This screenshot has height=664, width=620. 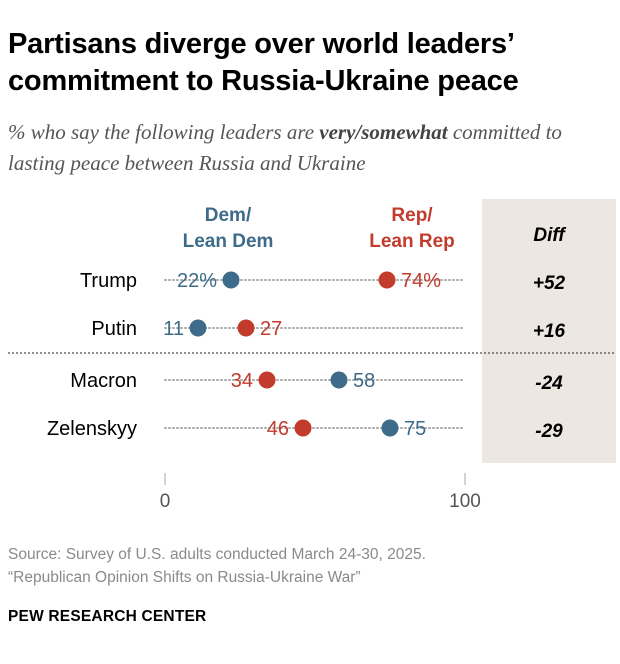 I want to click on legend-dem-line1: Dem/, so click(x=228, y=215).